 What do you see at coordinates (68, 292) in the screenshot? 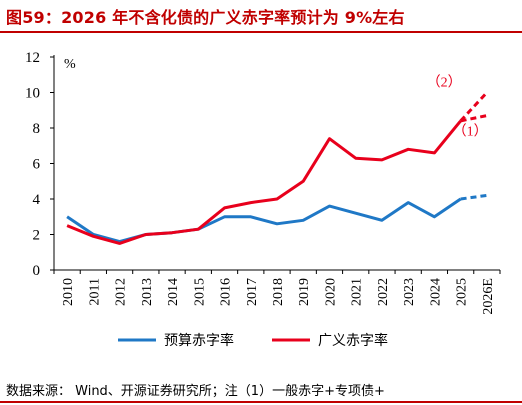
I see `x-tick-label: 2010` at bounding box center [68, 292].